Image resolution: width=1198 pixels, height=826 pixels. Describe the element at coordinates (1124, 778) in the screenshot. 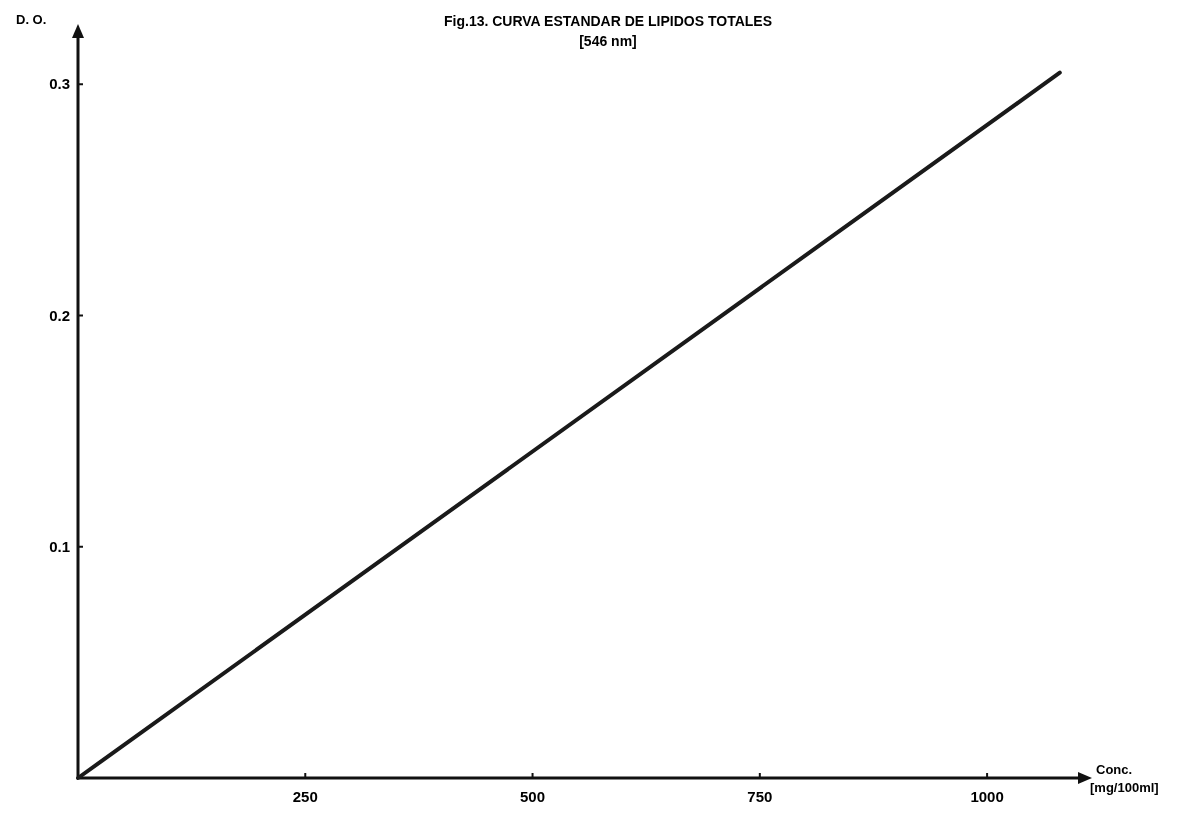

I see `x-axis-title: Conc. [mg/100ml]` at that location.